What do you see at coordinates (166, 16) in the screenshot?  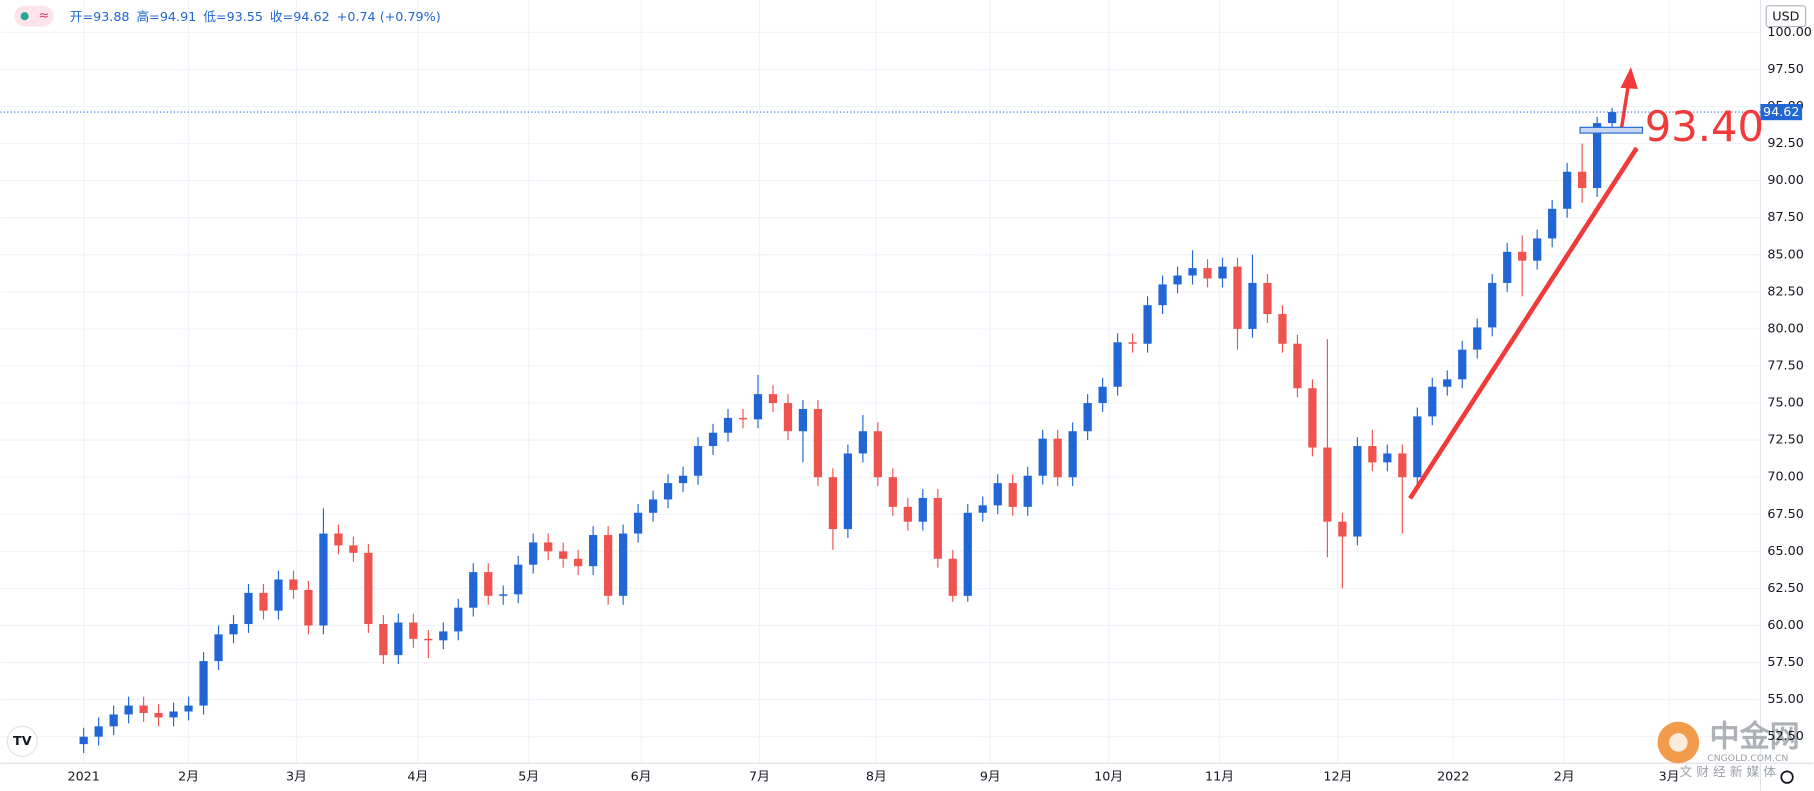 I see `ohlc-value: 高=94.91` at bounding box center [166, 16].